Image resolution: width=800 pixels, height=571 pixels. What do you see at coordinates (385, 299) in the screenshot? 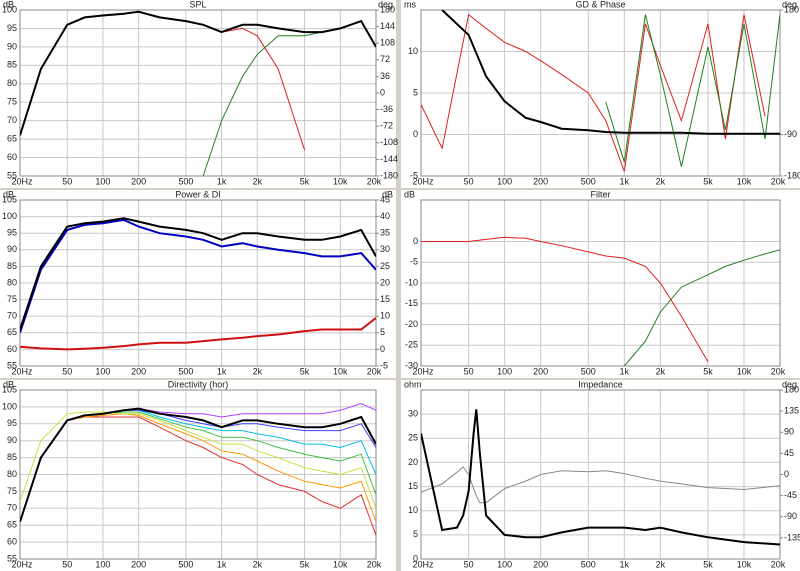
I see `y2-tick-label: 15` at bounding box center [385, 299].